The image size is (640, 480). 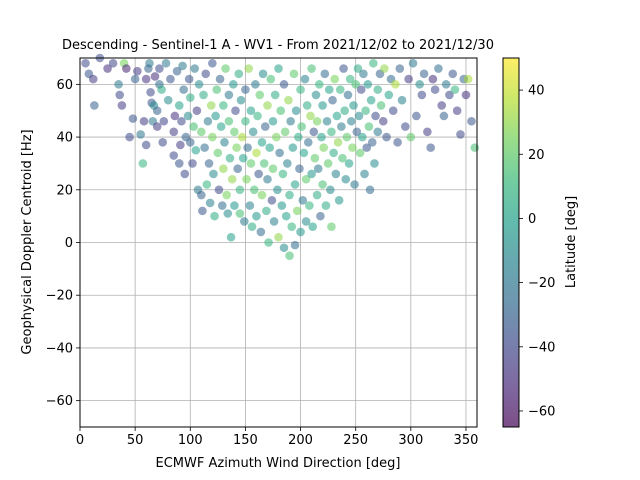 What do you see at coordinates (355, 440) in the screenshot?
I see `x-tick-label: 250` at bounding box center [355, 440].